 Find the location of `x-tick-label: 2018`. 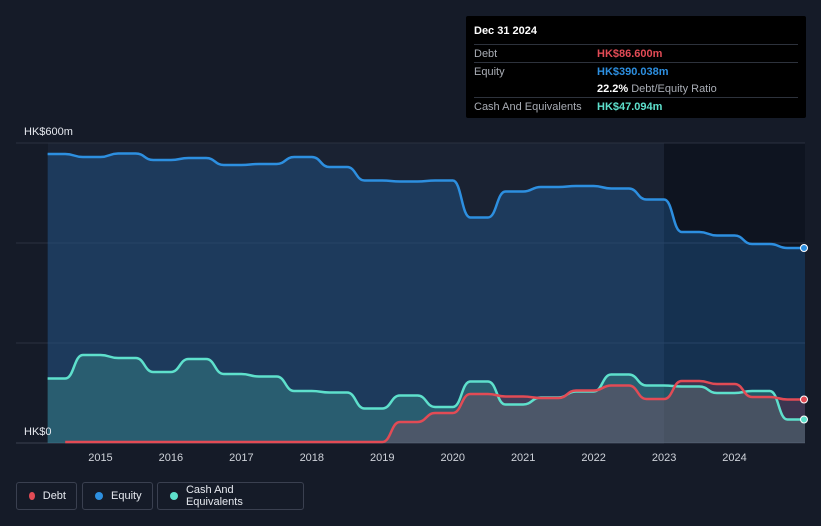

x-tick-label: 2018 is located at coordinates (312, 458).